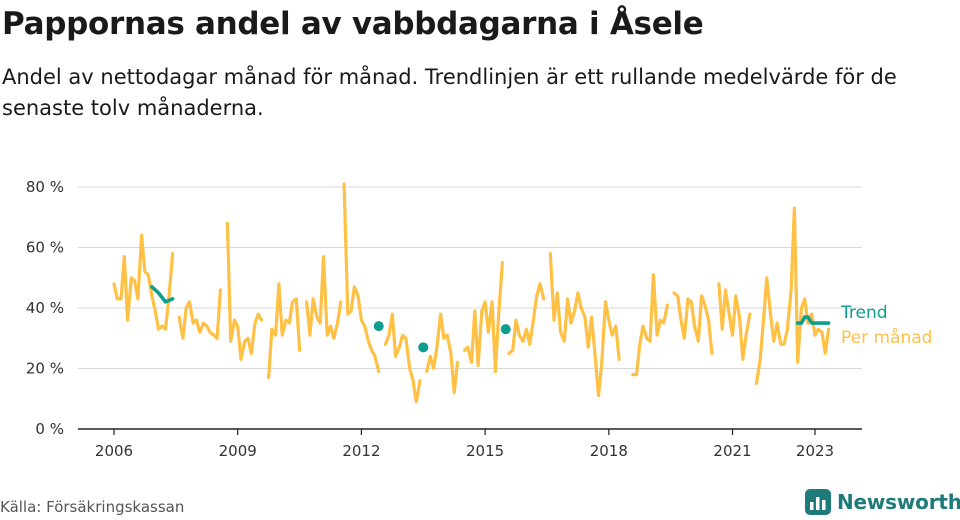 The width and height of the screenshot is (960, 520). I want to click on newsworthy-logo-icon, so click(818, 502).